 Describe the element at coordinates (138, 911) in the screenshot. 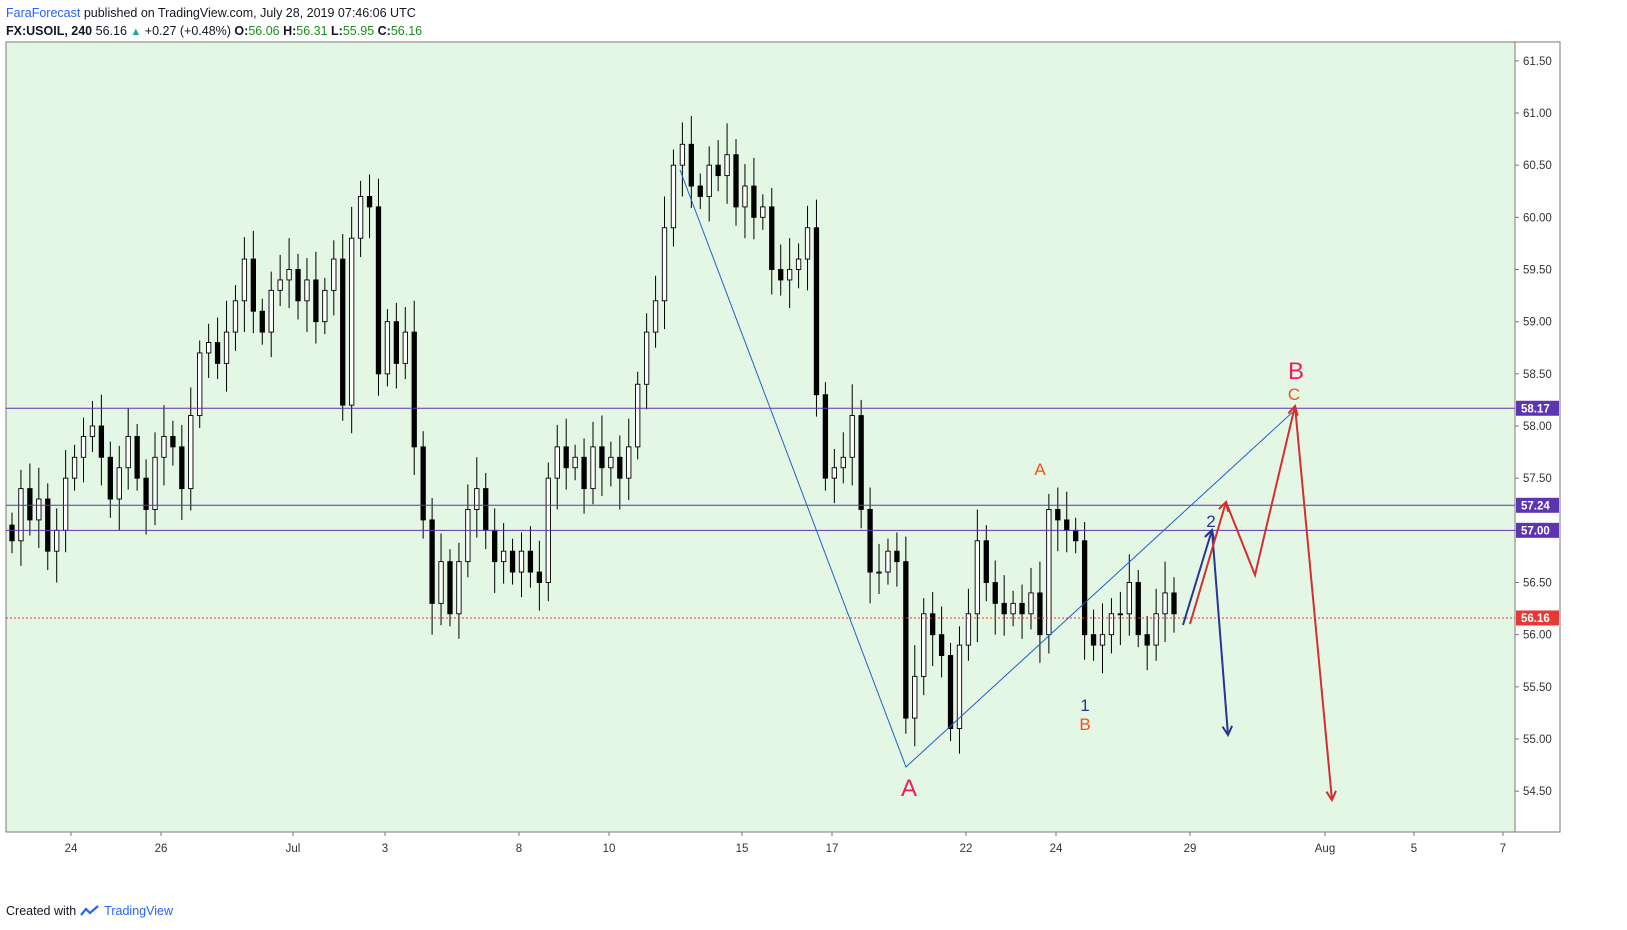

I see `tradingview-link: TradingView` at that location.